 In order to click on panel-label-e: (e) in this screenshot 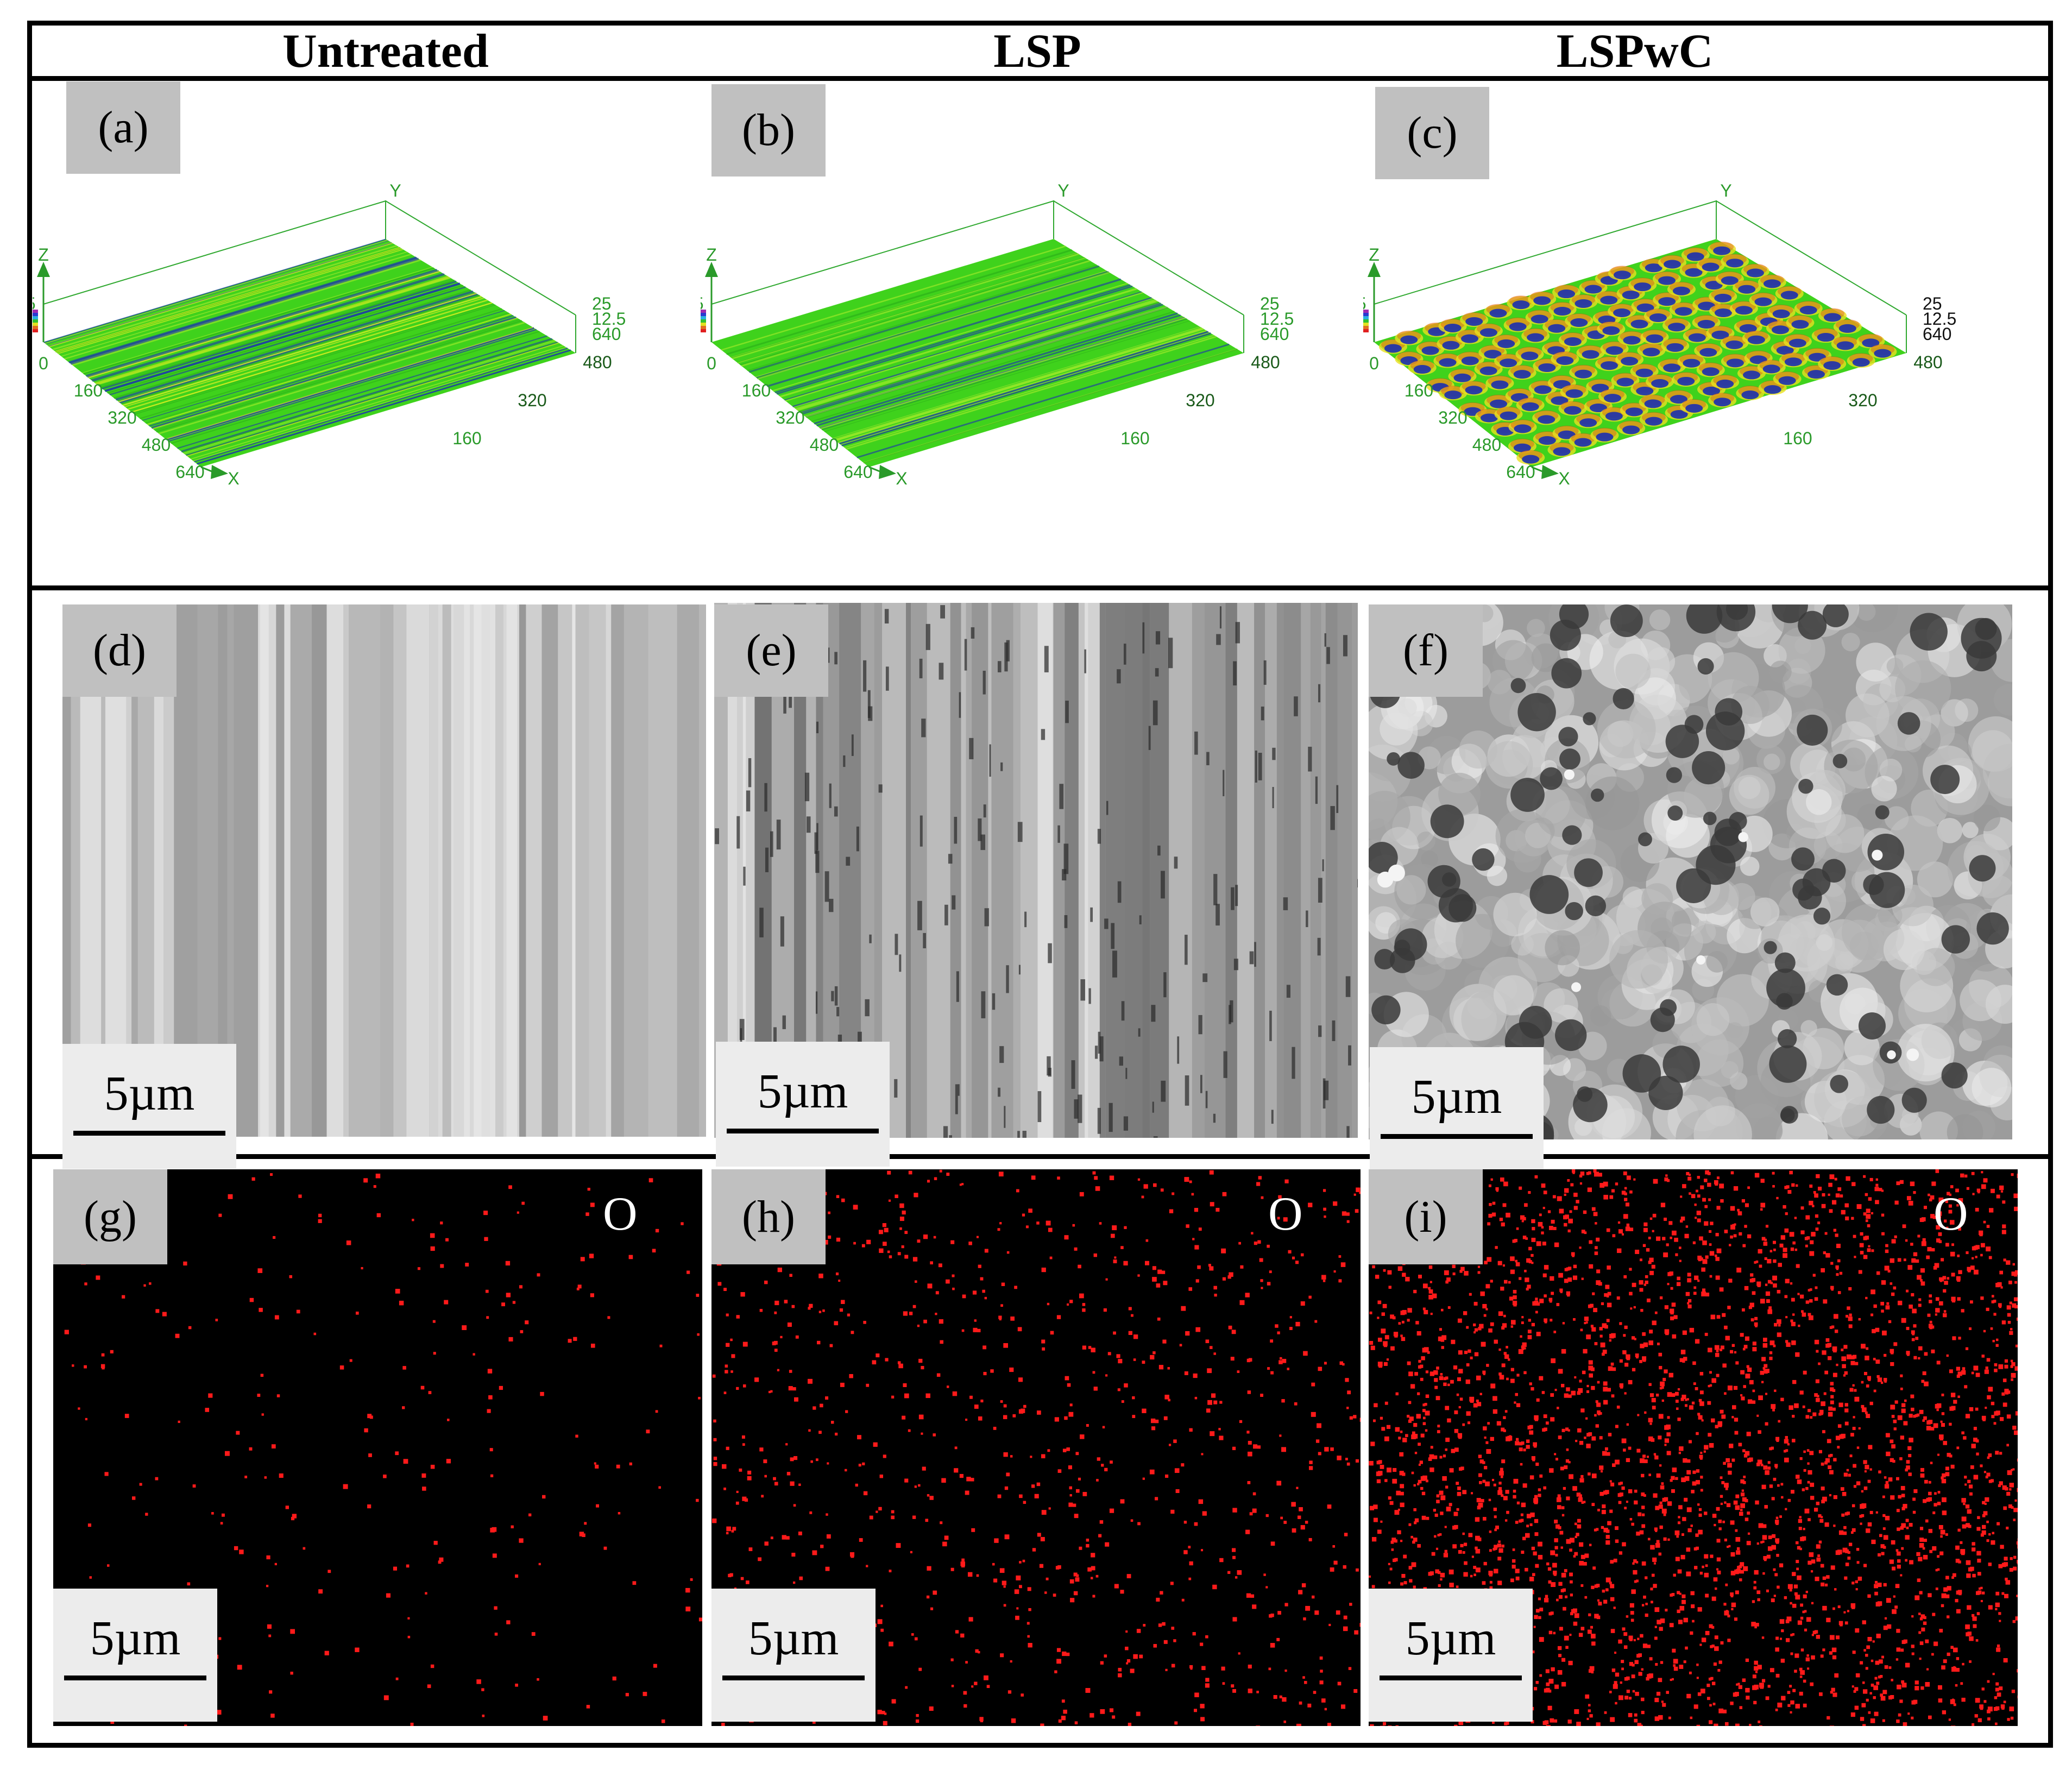, I will do `click(771, 650)`.